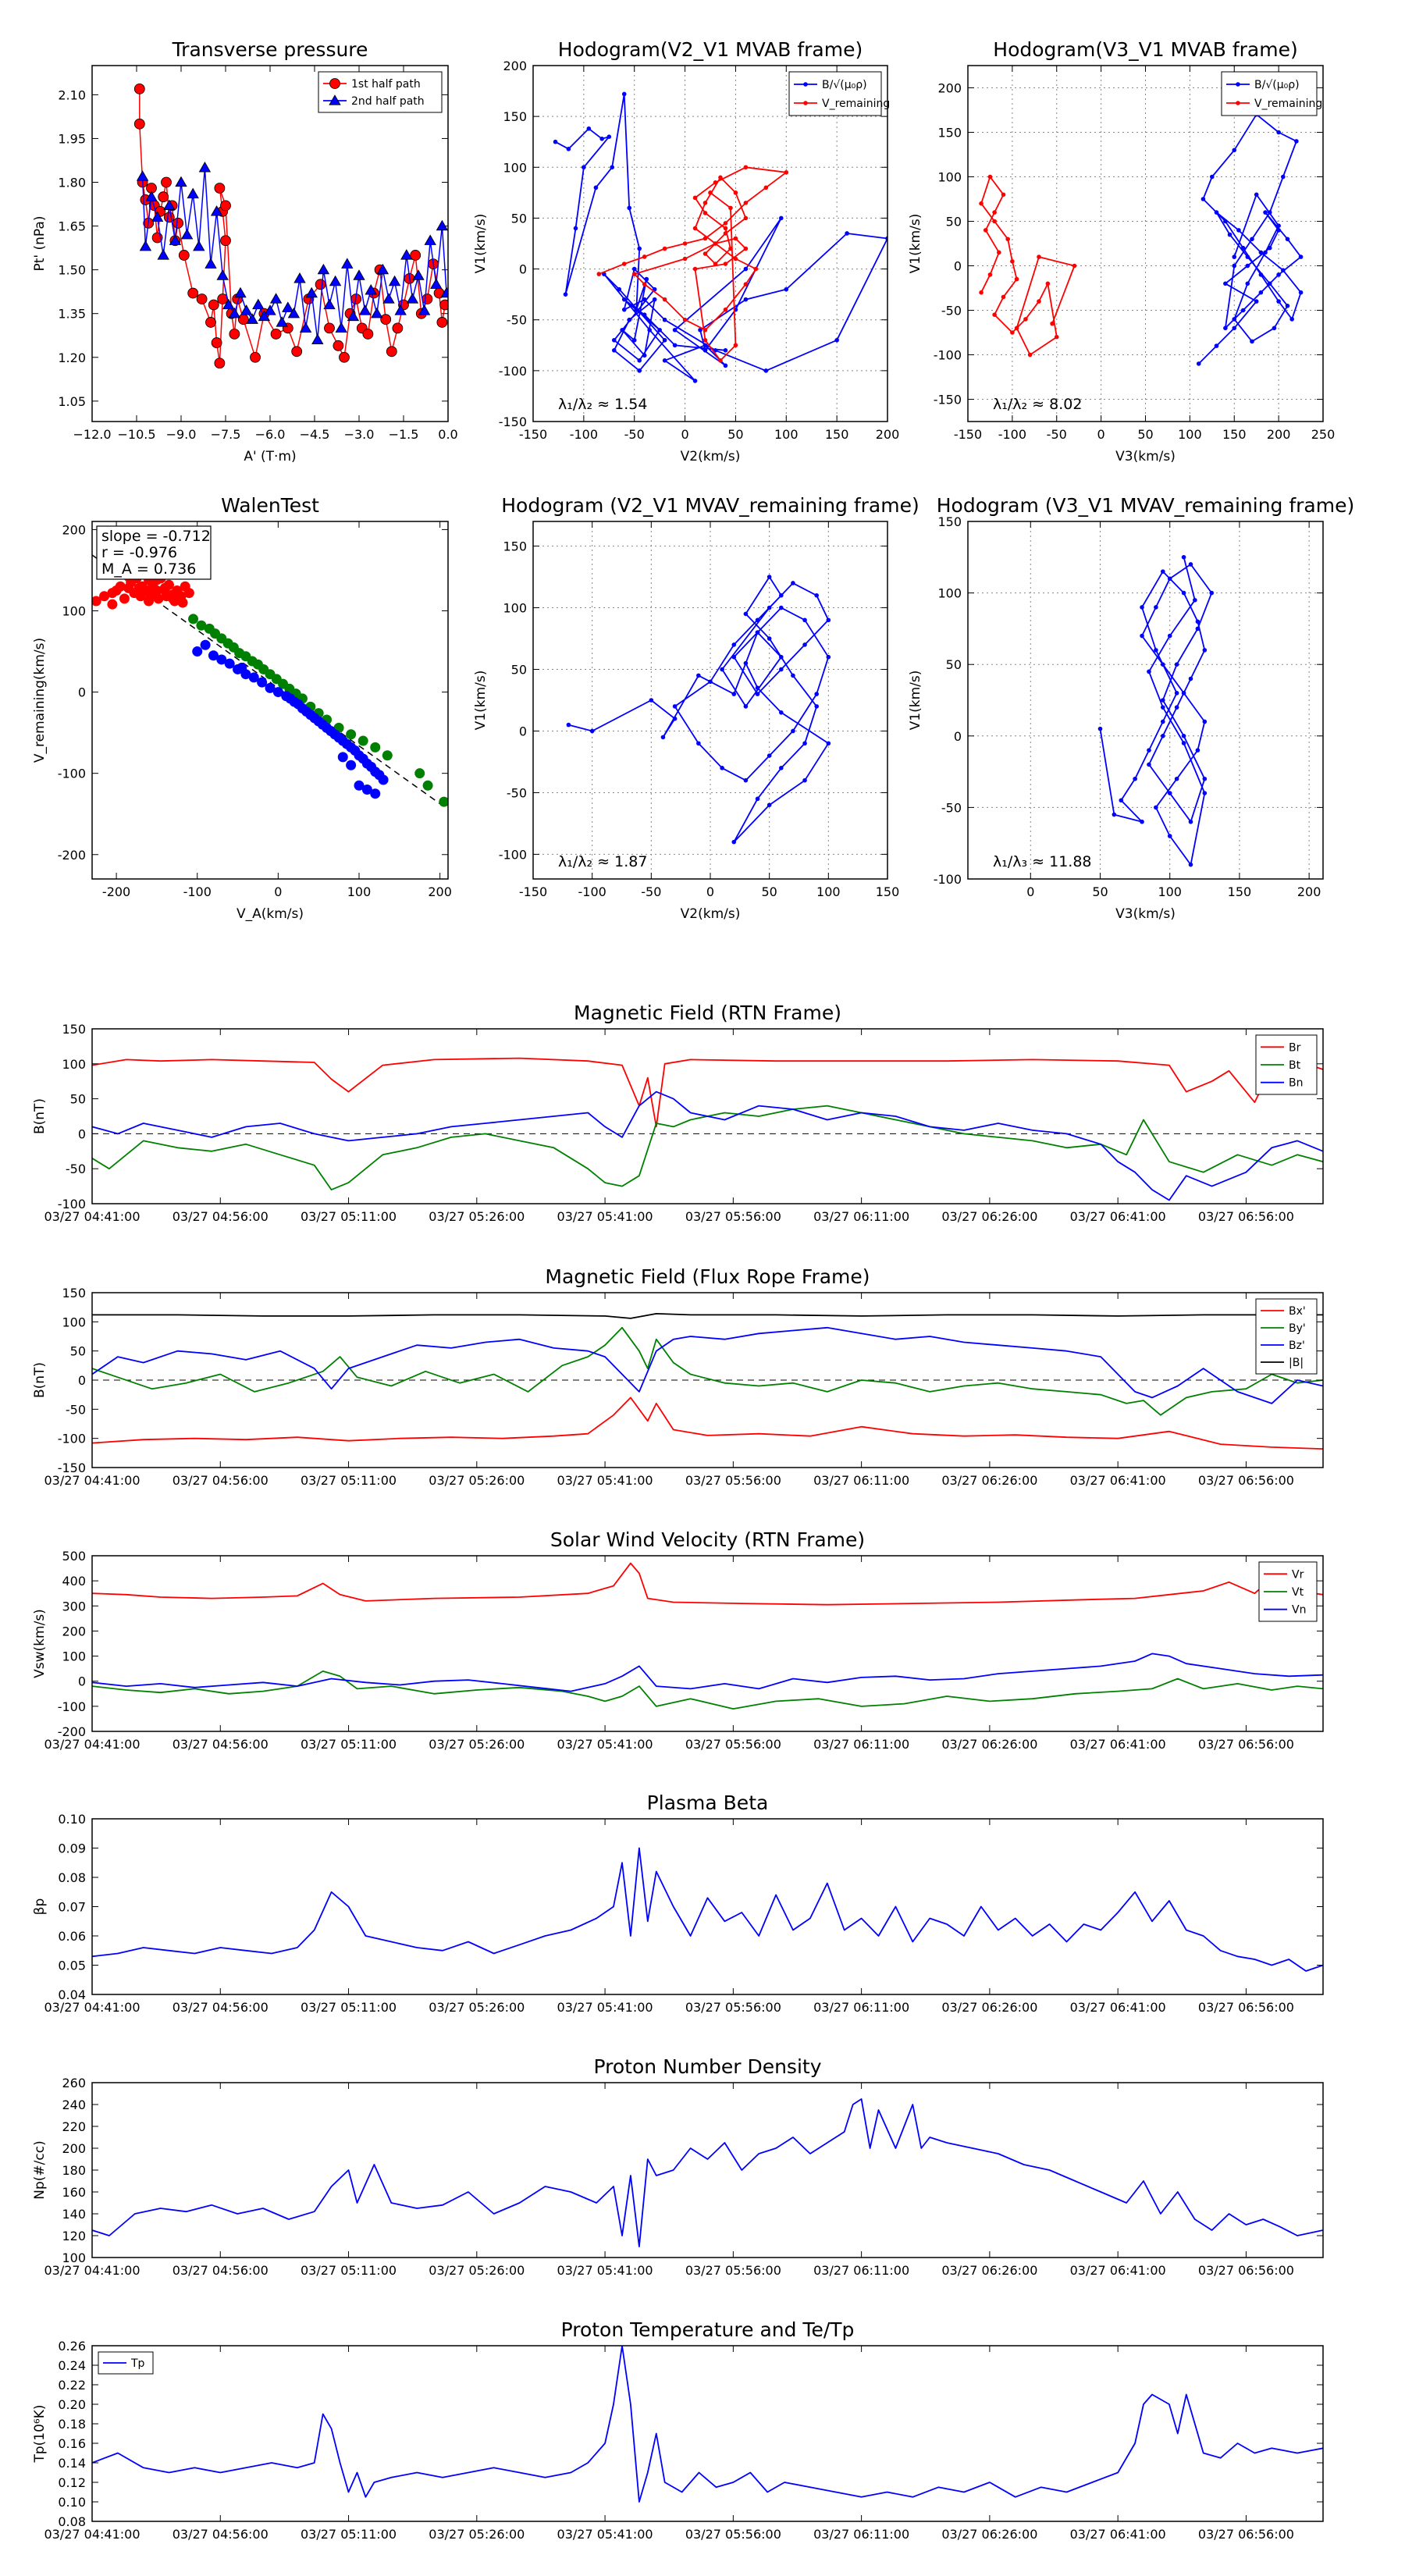 This screenshot has width=1405, height=2576. I want to click on x-tick-label: 03/27 06:11:00, so click(861, 1480).